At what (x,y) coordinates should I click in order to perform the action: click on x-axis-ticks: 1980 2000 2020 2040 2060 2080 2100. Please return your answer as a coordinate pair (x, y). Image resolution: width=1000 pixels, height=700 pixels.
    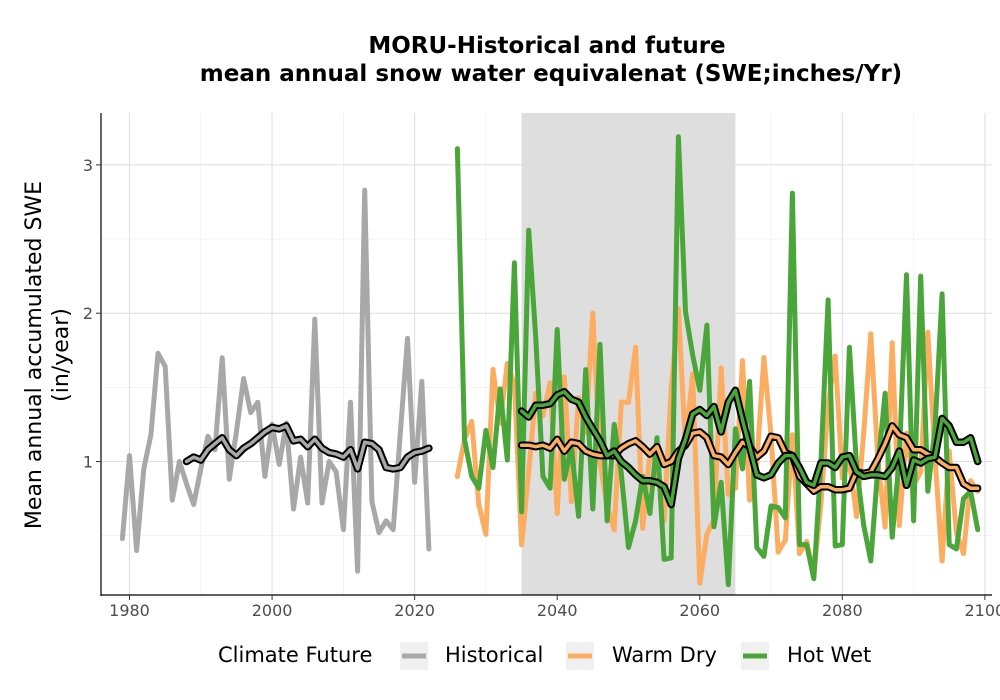
    Looking at the image, I should click on (554, 607).